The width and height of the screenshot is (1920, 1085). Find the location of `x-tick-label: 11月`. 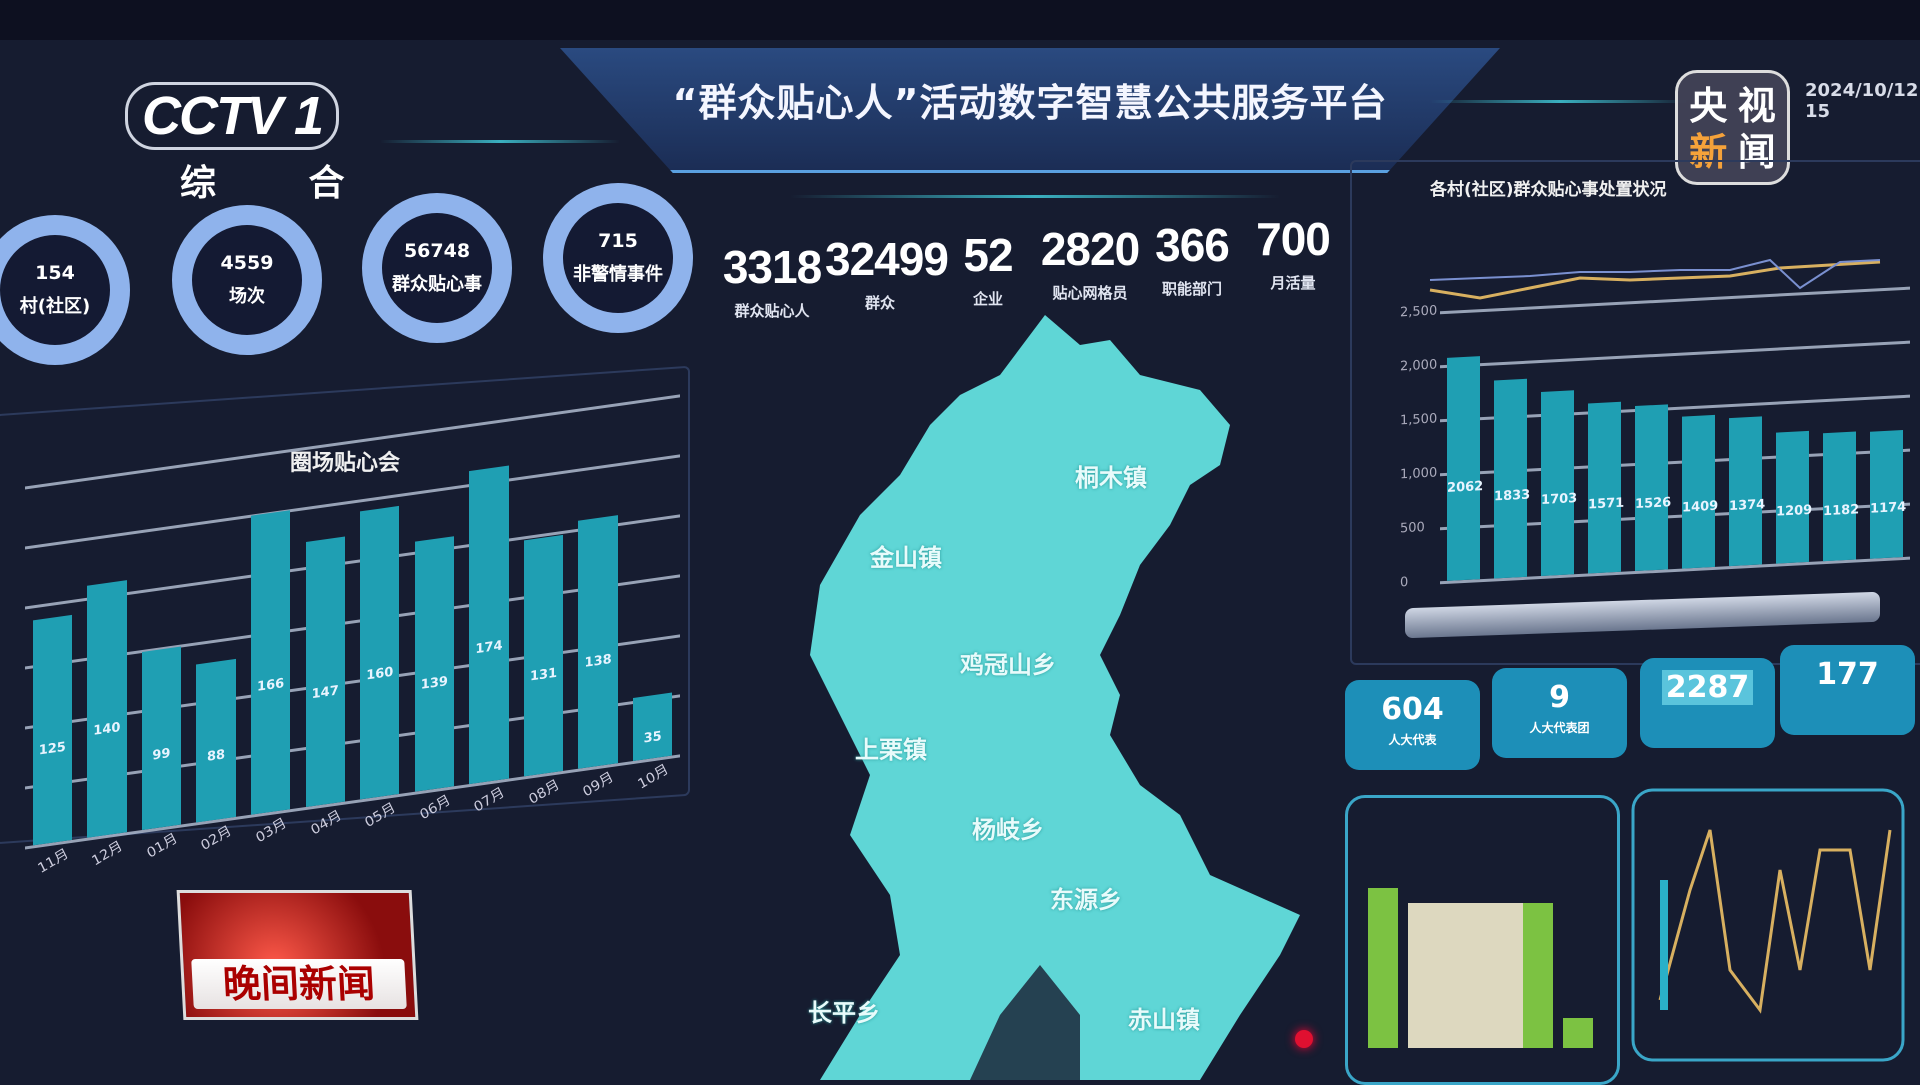

x-tick-label: 11月 is located at coordinates (53, 861).